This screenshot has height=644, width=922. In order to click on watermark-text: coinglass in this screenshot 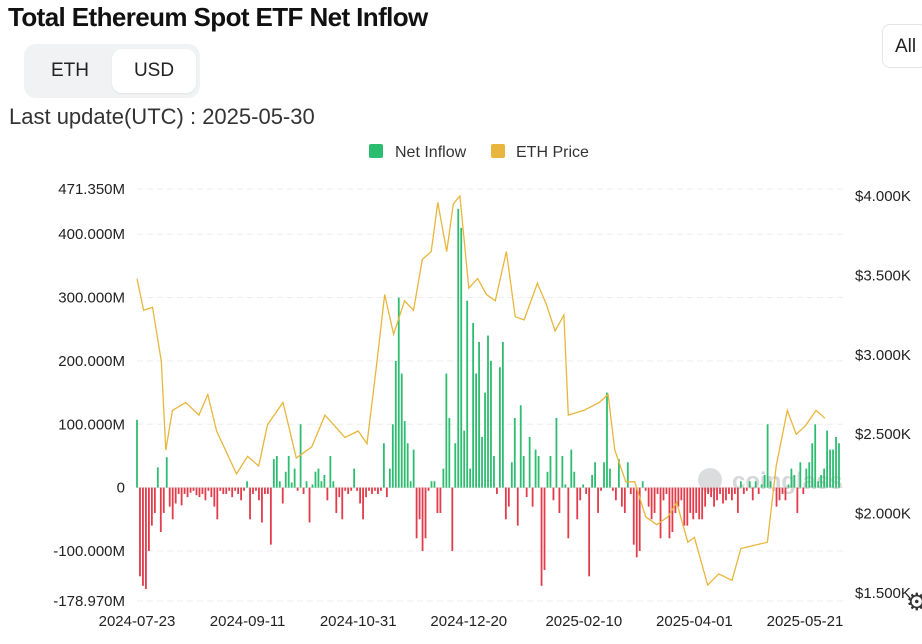, I will do `click(787, 481)`.